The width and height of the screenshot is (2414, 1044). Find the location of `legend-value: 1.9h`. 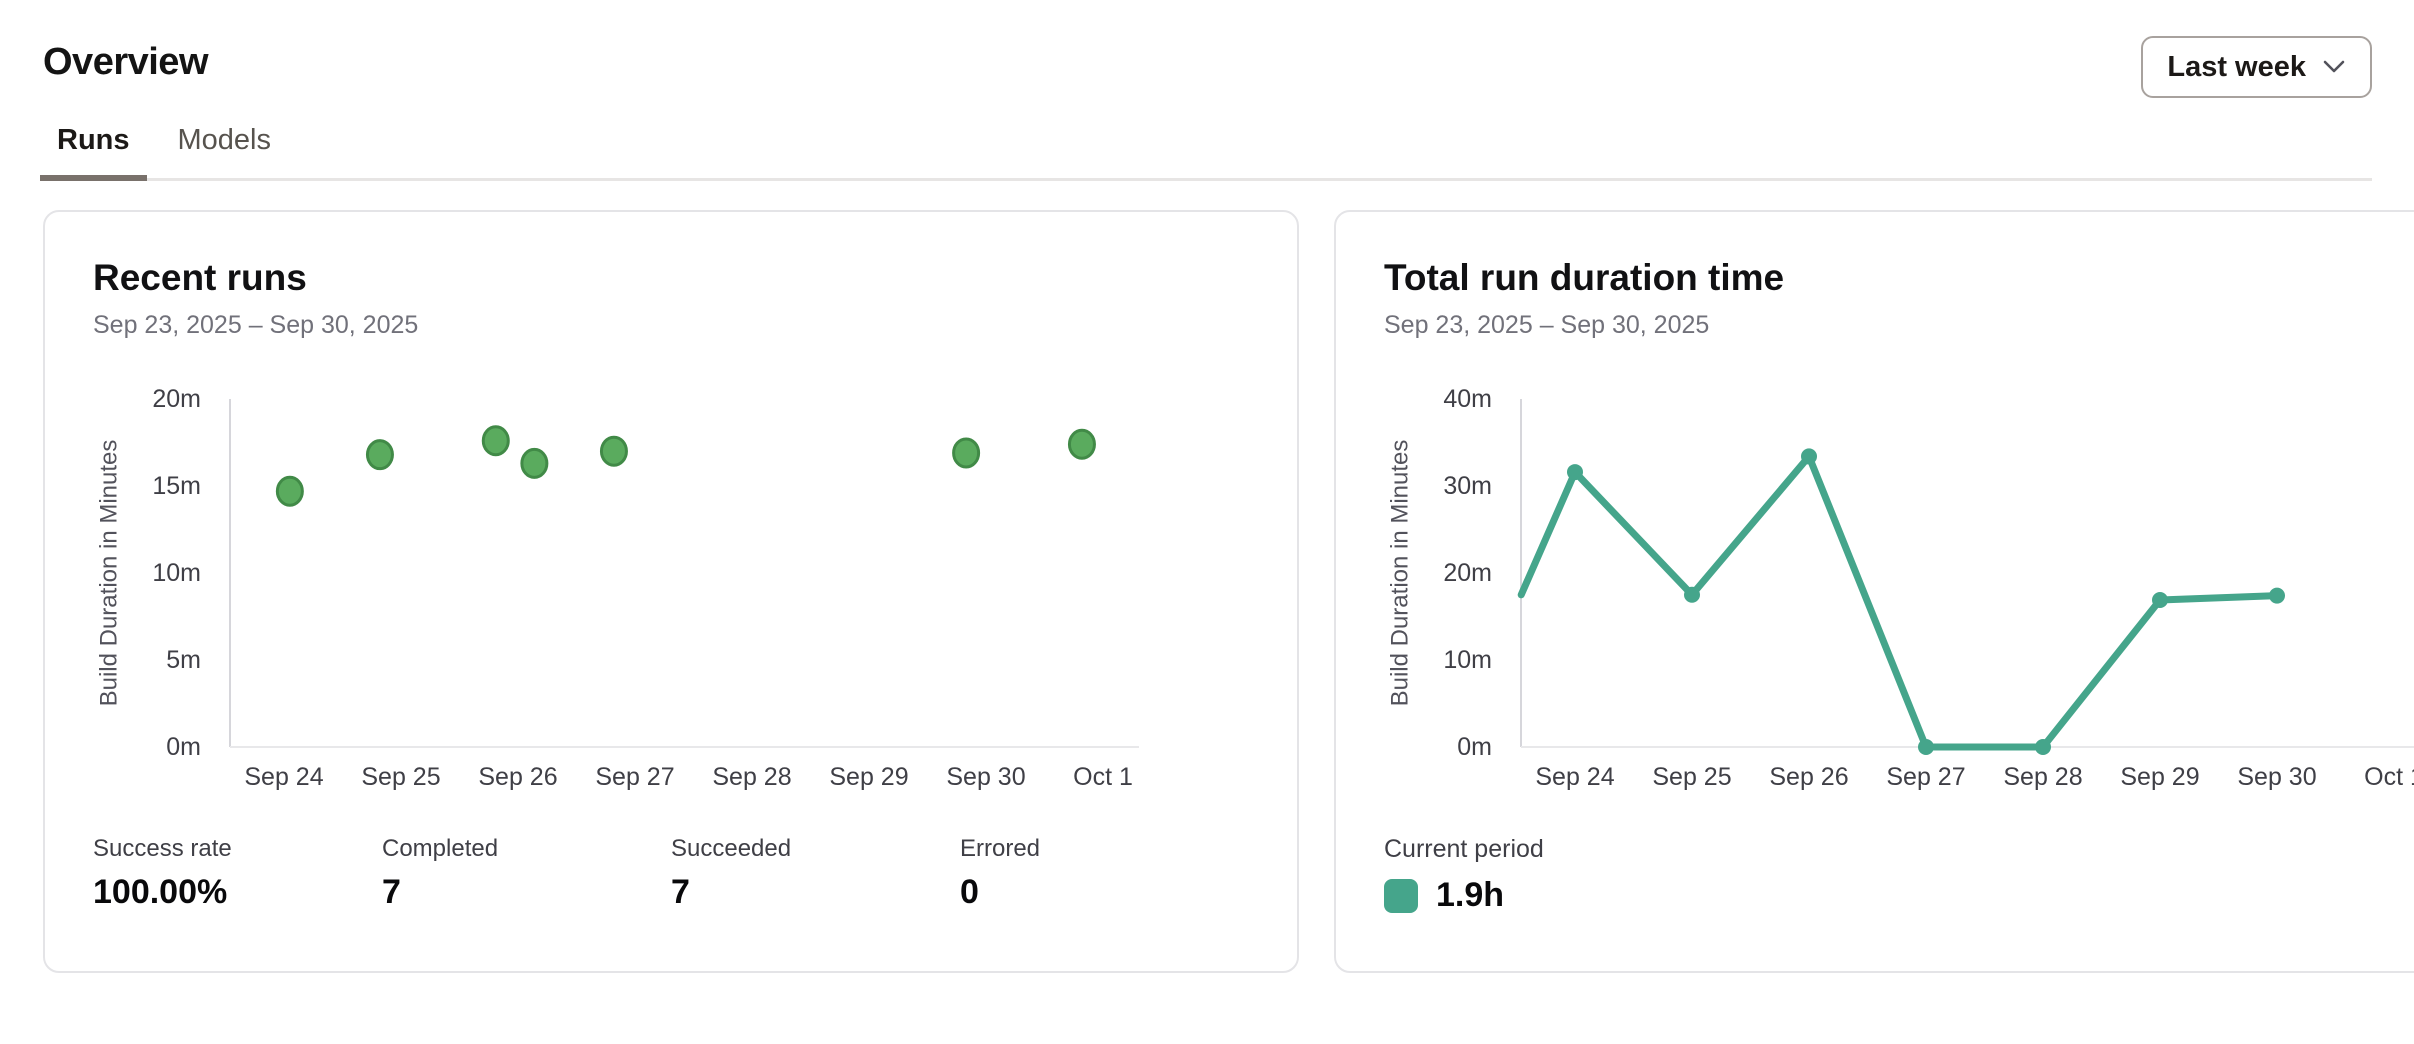

legend-value: 1.9h is located at coordinates (1470, 895).